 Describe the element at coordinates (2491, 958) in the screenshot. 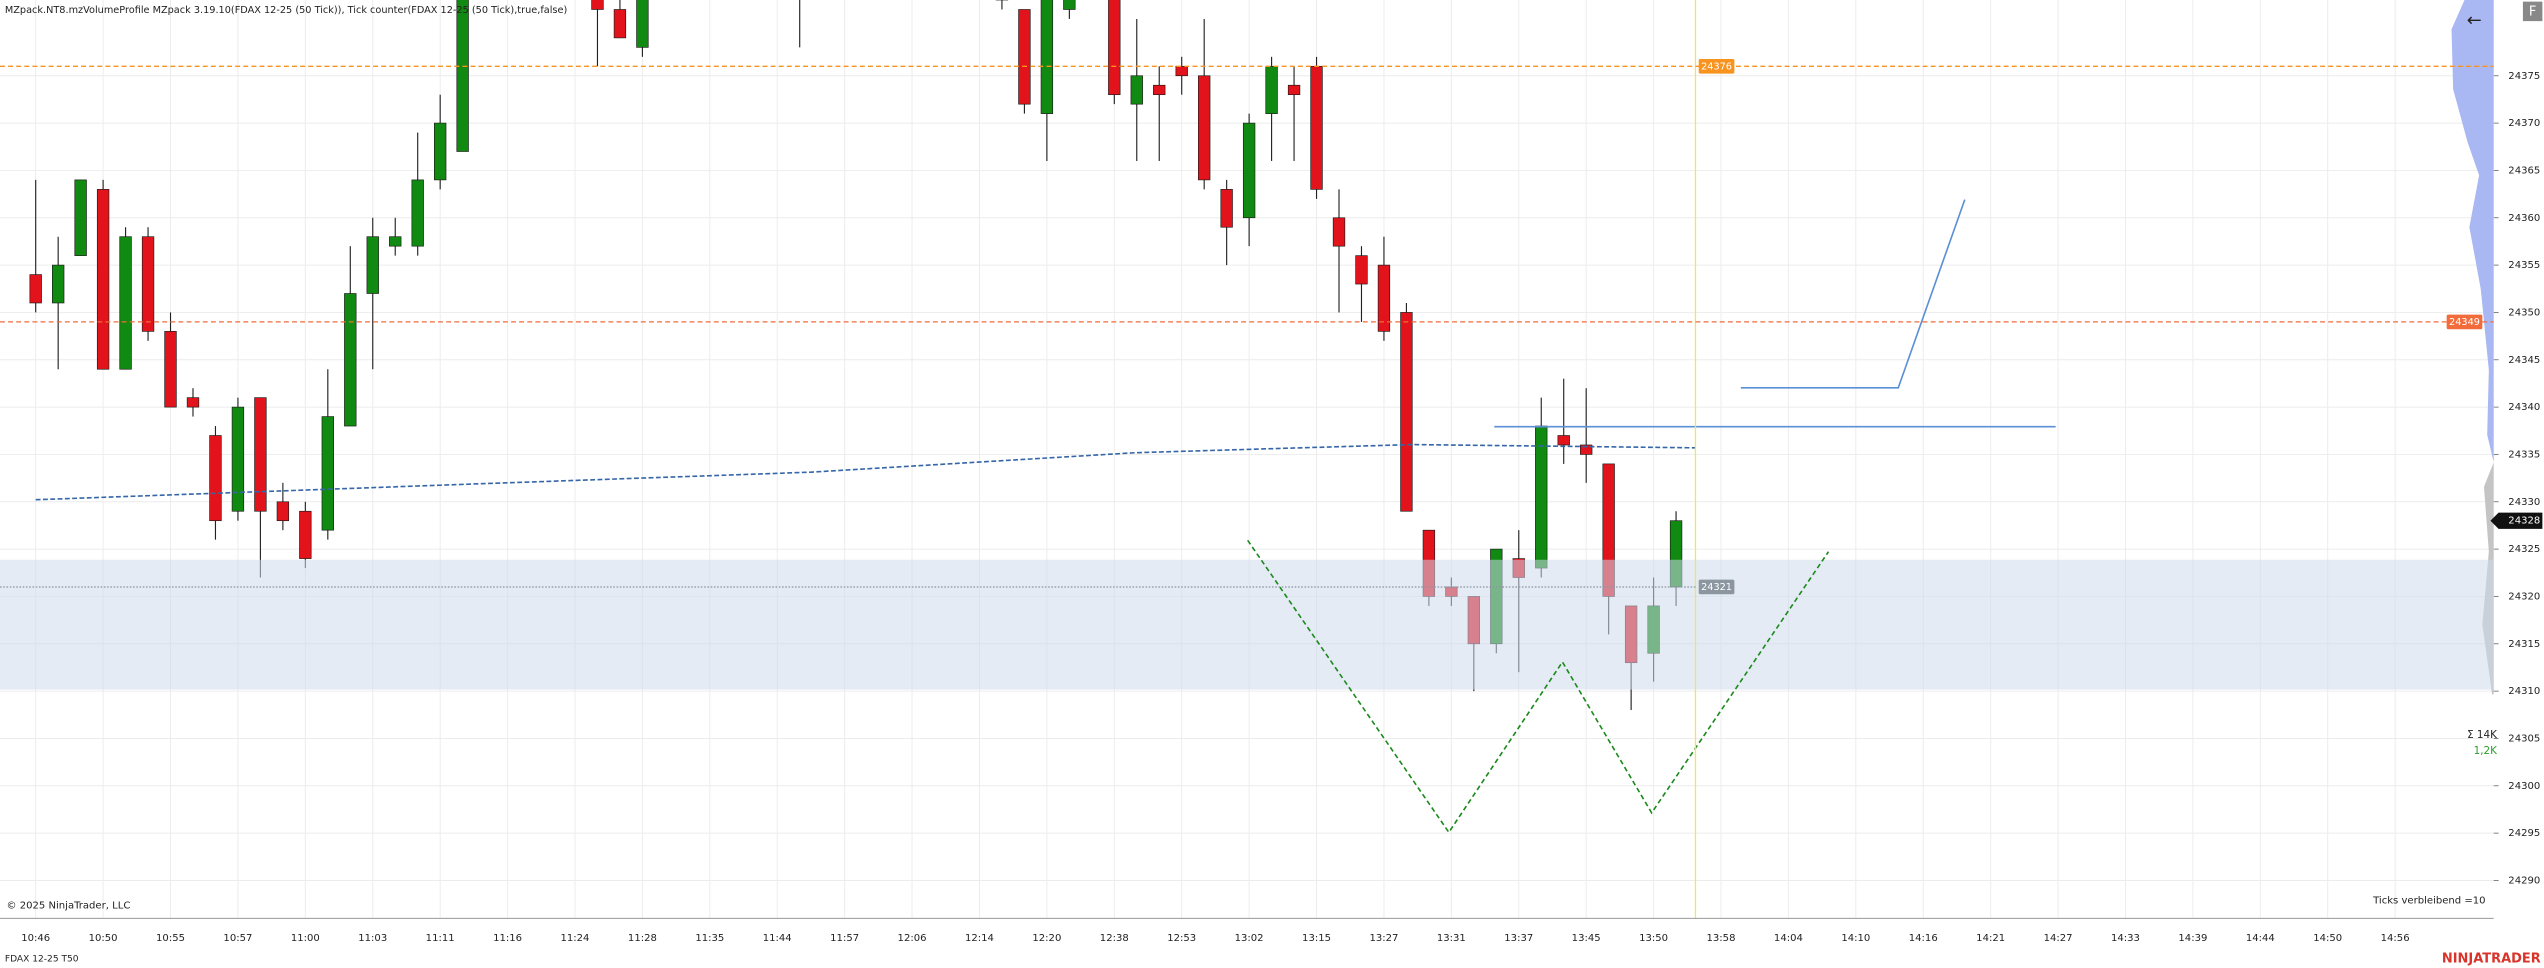

I see `brand: NINJATRADER` at that location.